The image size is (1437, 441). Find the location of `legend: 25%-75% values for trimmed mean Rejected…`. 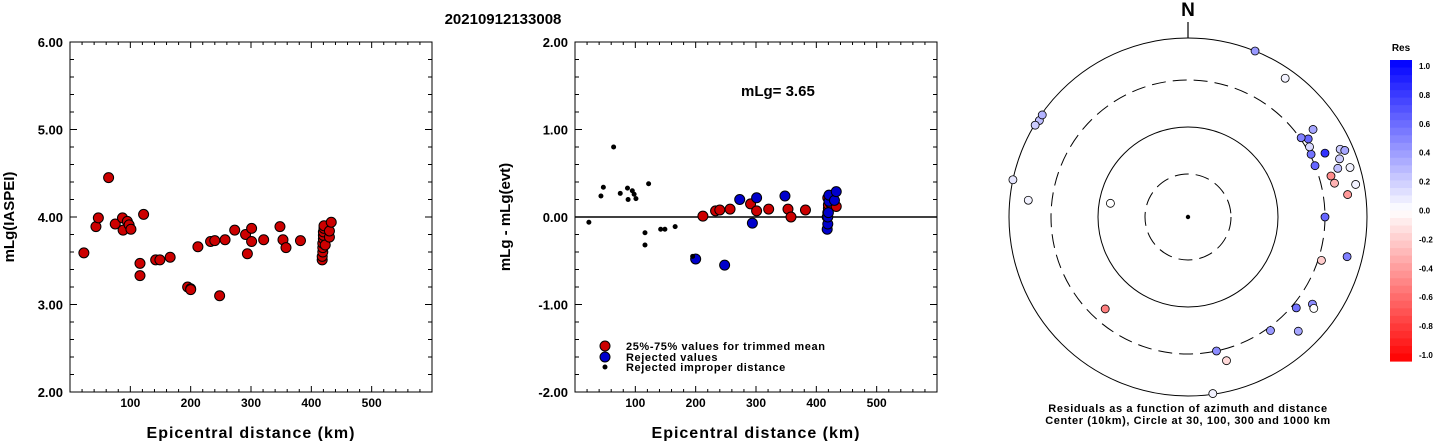

legend: 25%-75% values for trimmed mean Rejected… is located at coordinates (712, 357).